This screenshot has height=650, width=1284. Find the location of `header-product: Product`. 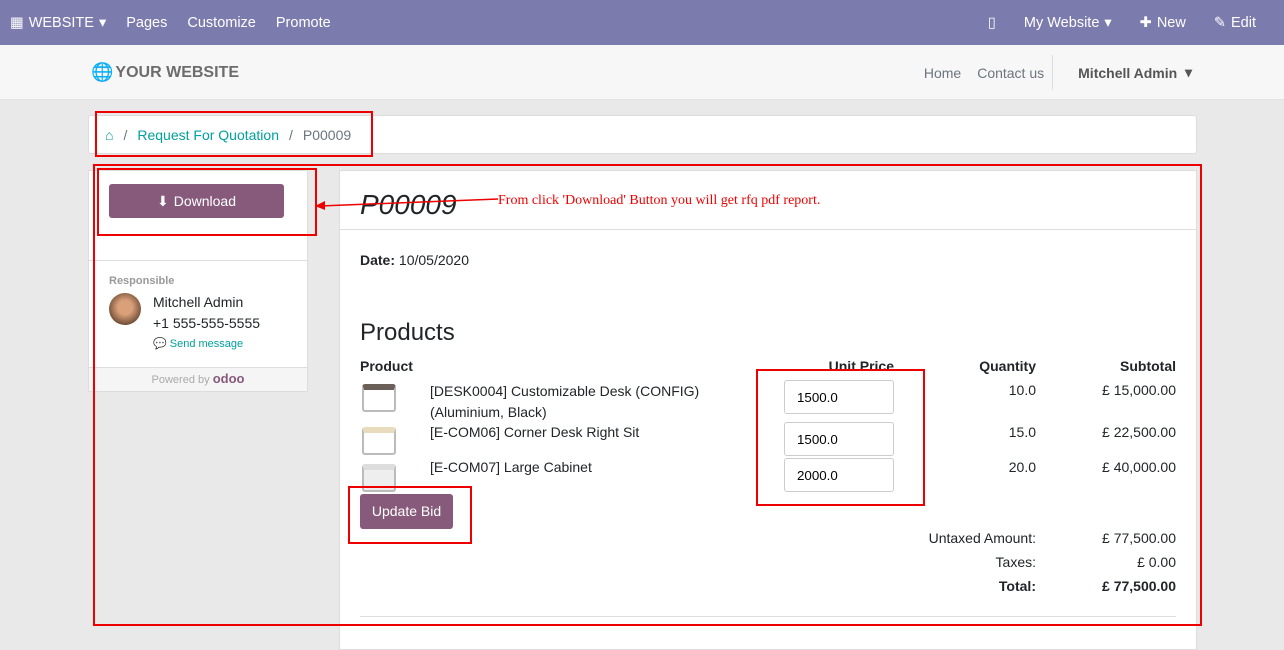

header-product: Product is located at coordinates (386, 366).